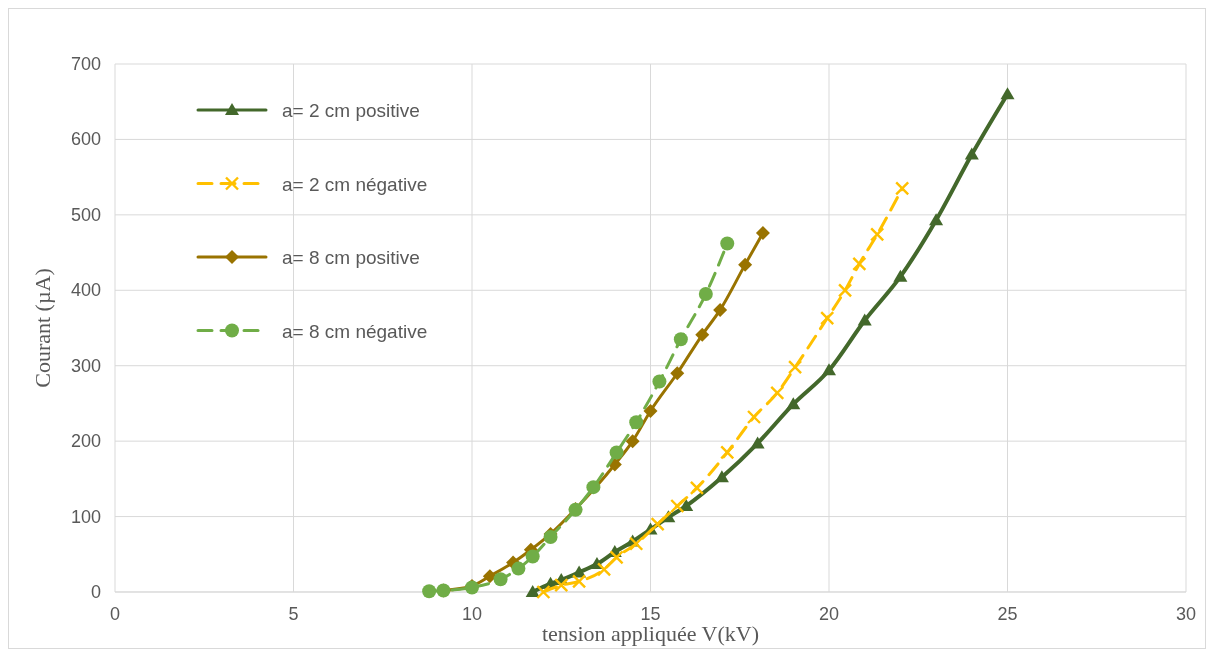 This screenshot has width=1214, height=657. I want to click on x-tick-label: 20, so click(829, 614).